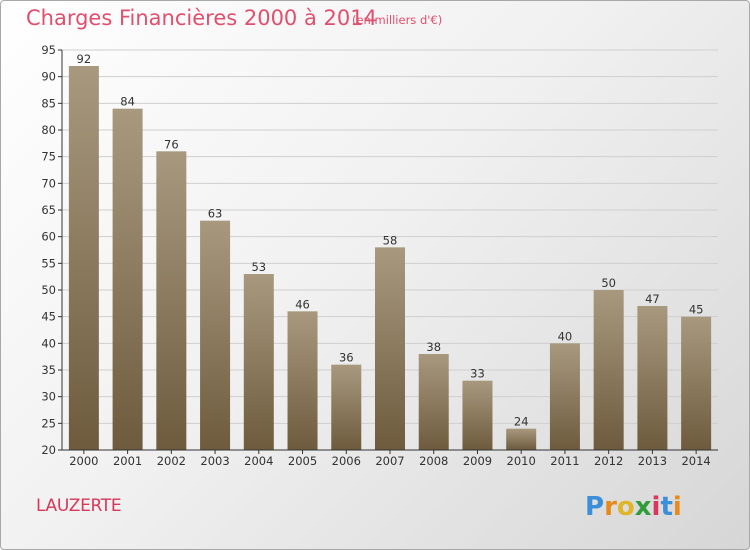 The image size is (750, 550). Describe the element at coordinates (214, 461) in the screenshot. I see `x-tick-label: 2003` at that location.